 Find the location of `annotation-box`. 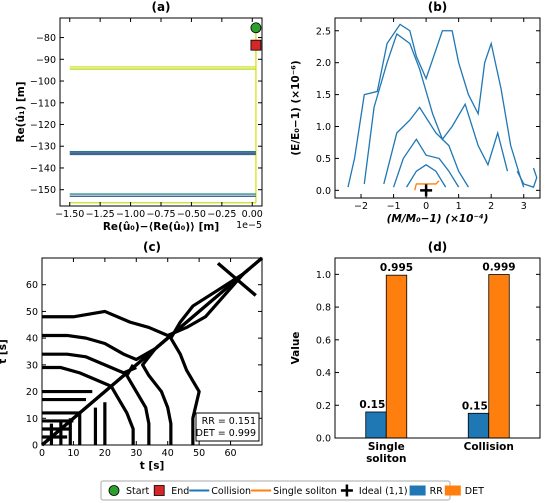

annotation-box is located at coordinates (227, 427).